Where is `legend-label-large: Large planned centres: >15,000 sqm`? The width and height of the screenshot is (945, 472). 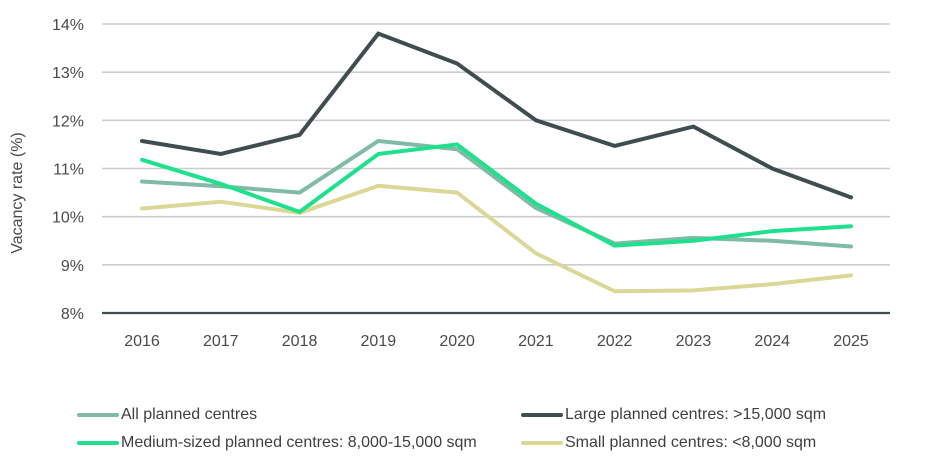
legend-label-large: Large planned centres: >15,000 sqm is located at coordinates (696, 414).